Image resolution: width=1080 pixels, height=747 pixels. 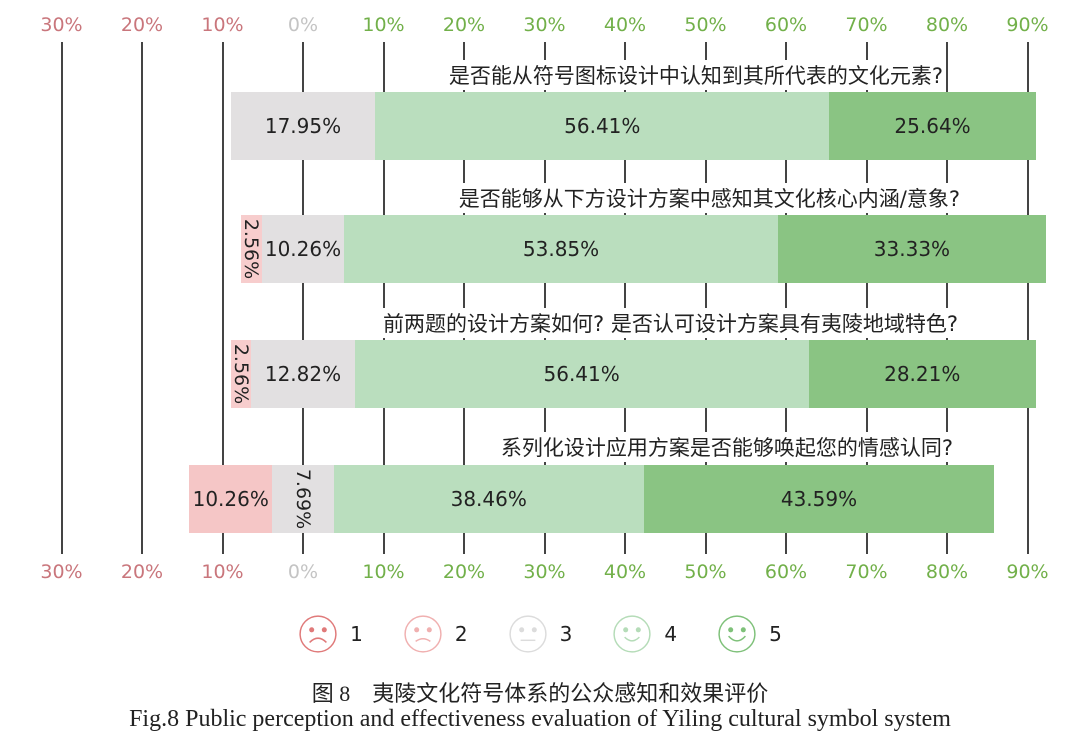 I want to click on axis-tick-bottom: 80%, so click(x=947, y=572).